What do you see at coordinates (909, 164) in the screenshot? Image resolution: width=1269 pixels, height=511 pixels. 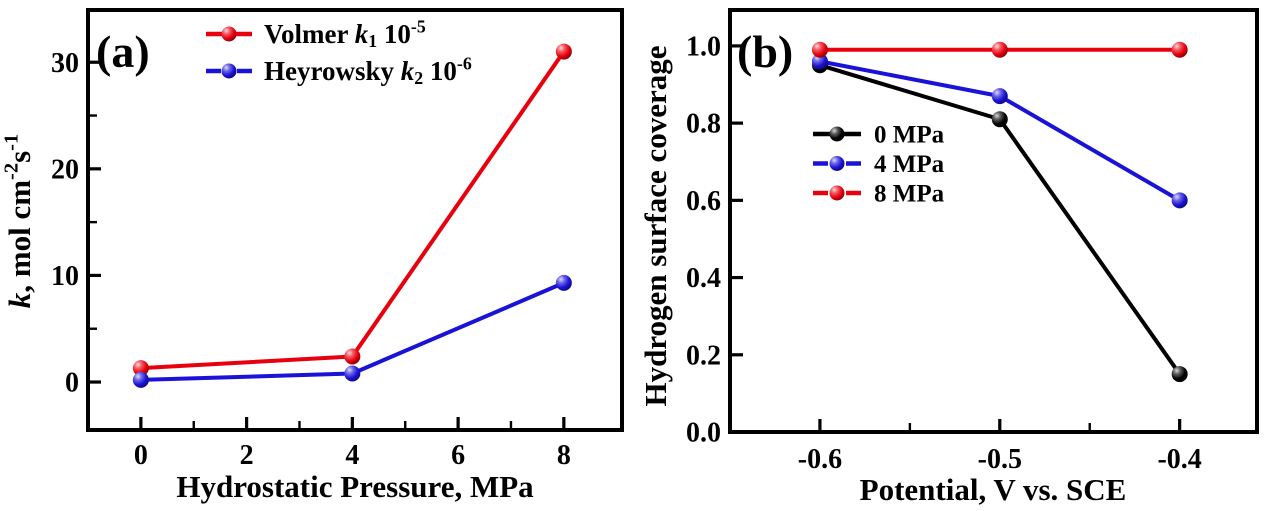 I see `legend-label: 4 MPa` at bounding box center [909, 164].